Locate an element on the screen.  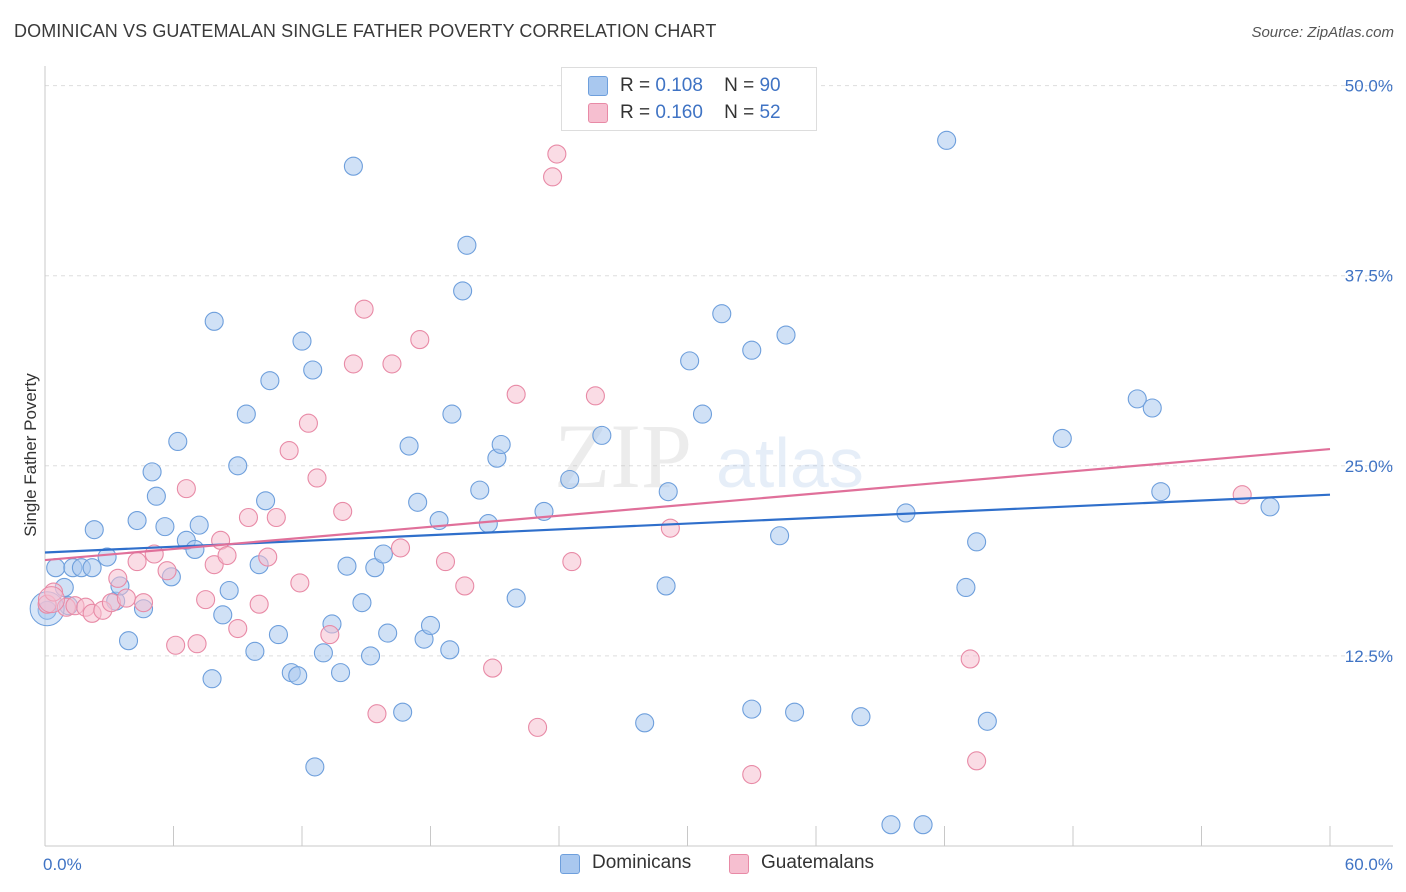
trend-line-dominicans is located at coordinates (687, 523).